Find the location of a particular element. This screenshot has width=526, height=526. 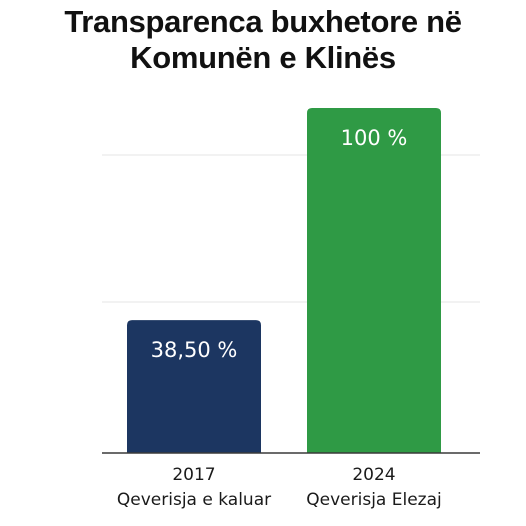

chart-title-line-1: Transparenca buxhetore në is located at coordinates (263, 21).